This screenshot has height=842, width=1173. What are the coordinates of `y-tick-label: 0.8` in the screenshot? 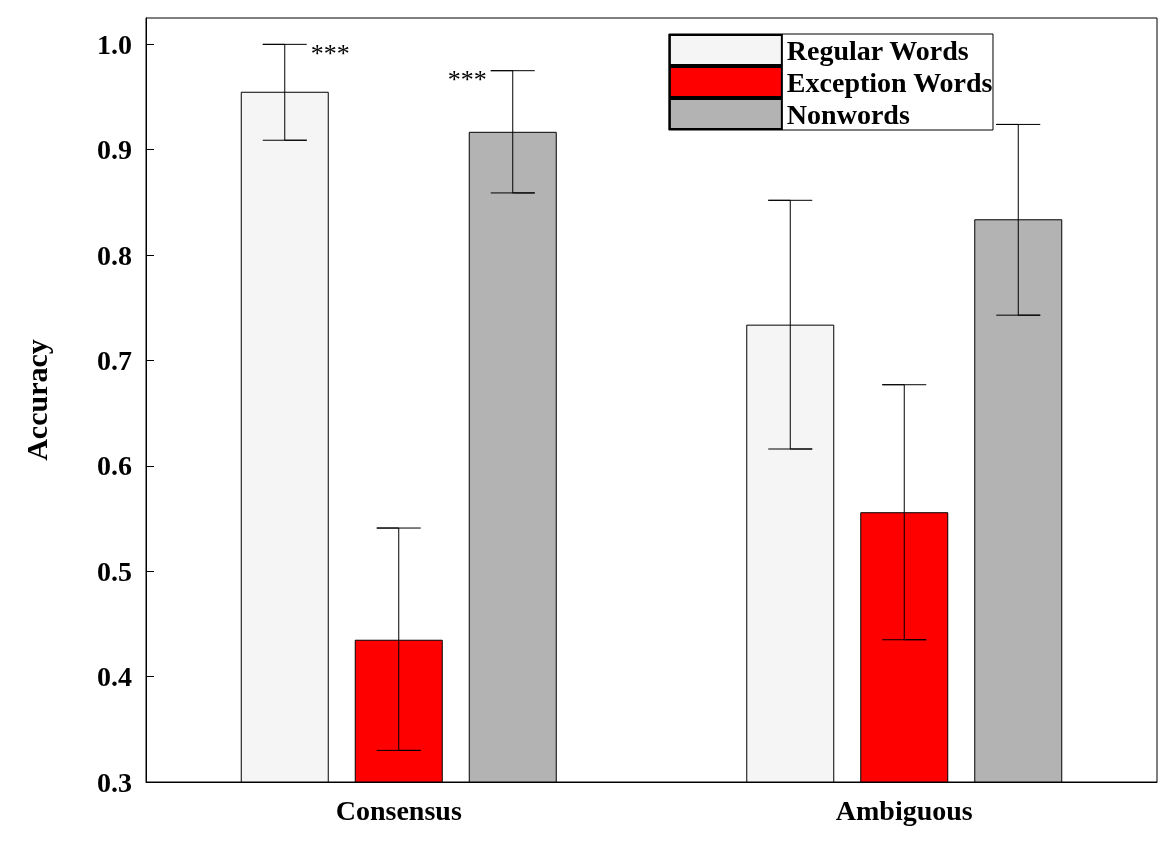 It's located at (114, 255).